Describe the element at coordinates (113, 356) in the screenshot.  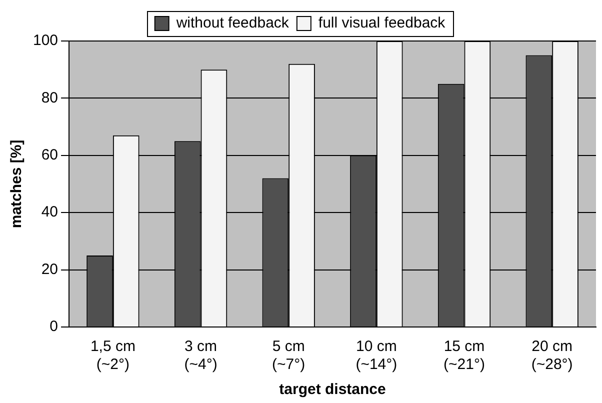
I see `x-tick-label: 1,5 cm (~2°)` at that location.